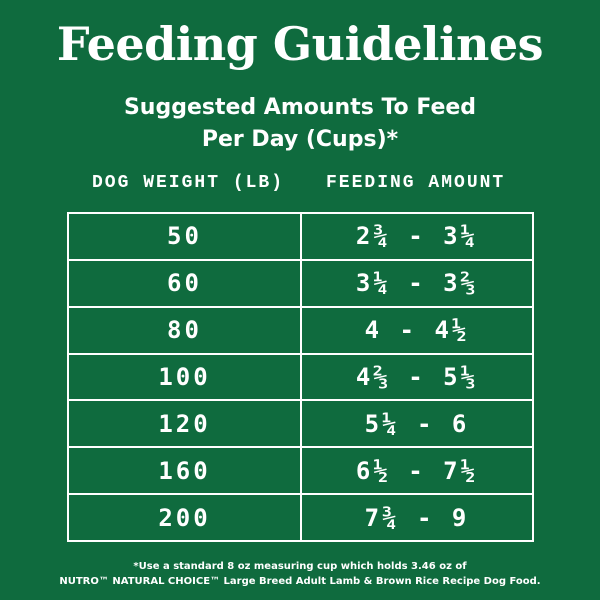 This screenshot has width=600, height=600. I want to click on table-row: 50 2¾ - 3¼, so click(300, 237).